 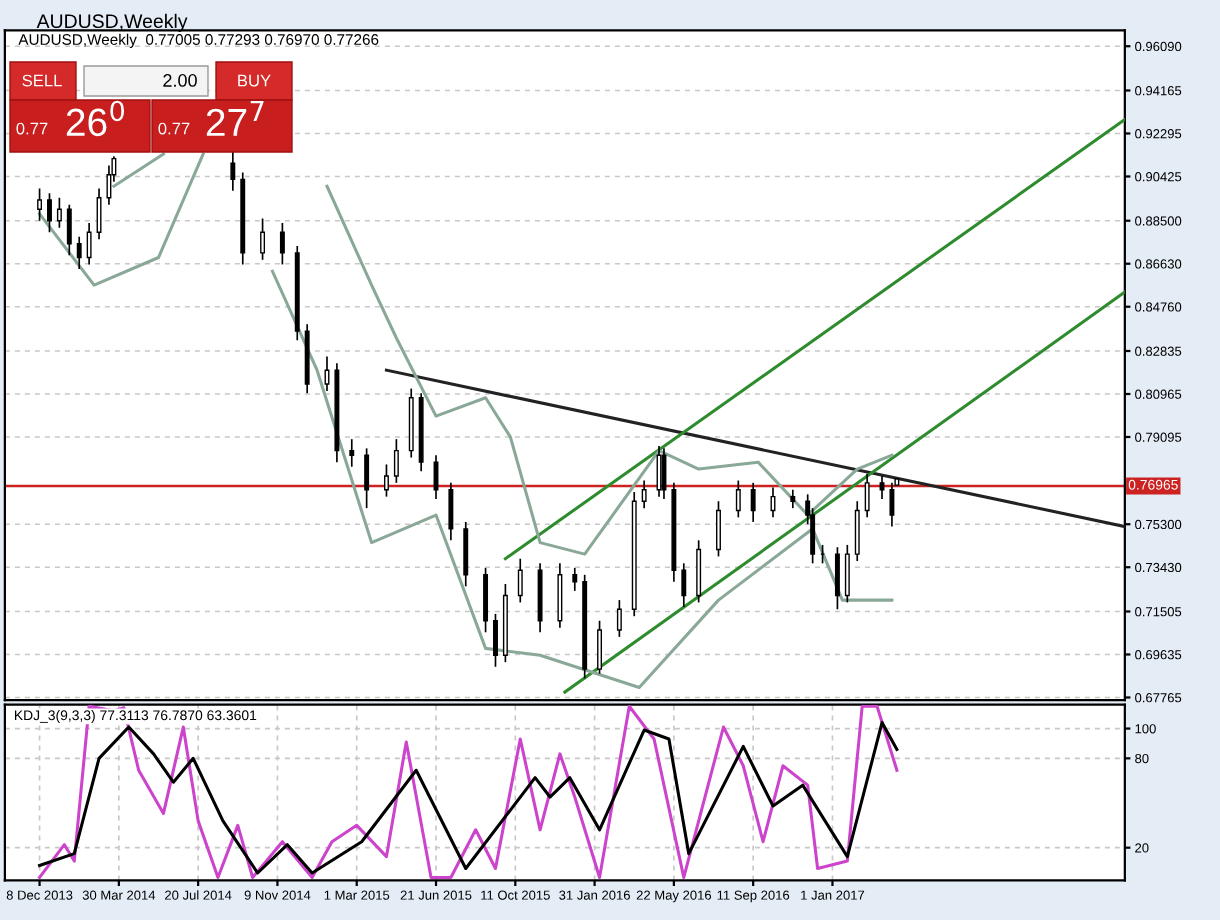 What do you see at coordinates (112, 22) in the screenshot?
I see `chart-title: AUDUSD,Weekly` at bounding box center [112, 22].